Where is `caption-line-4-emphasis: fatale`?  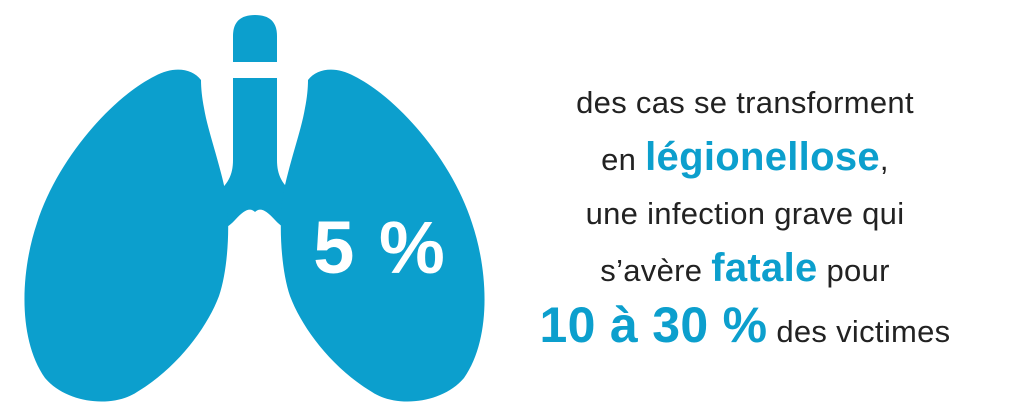
caption-line-4-emphasis: fatale is located at coordinates (764, 268).